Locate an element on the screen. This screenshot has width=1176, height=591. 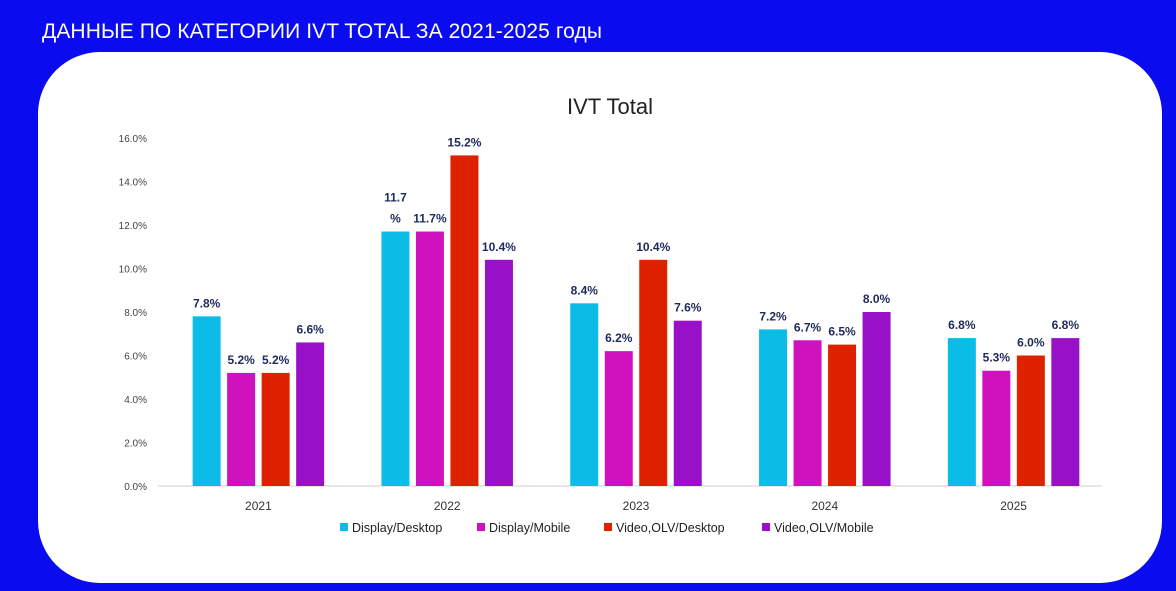
x-tick-label: 2025 is located at coordinates (1013, 506).